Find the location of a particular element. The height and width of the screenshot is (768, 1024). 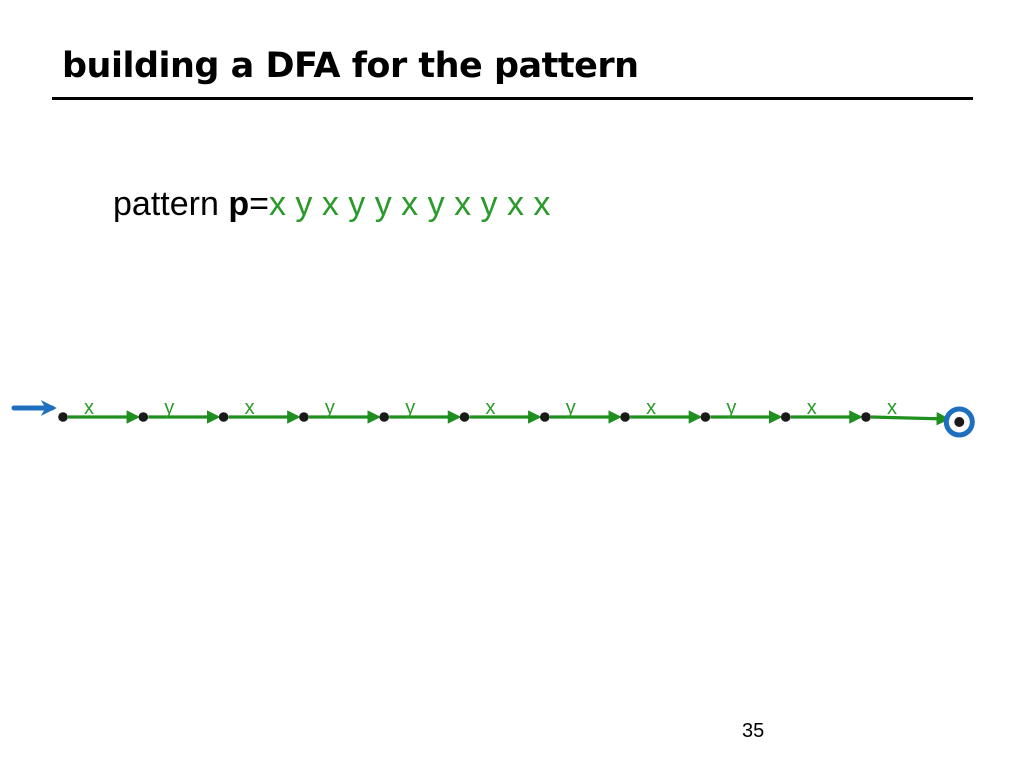

accept-state is located at coordinates (959, 422).